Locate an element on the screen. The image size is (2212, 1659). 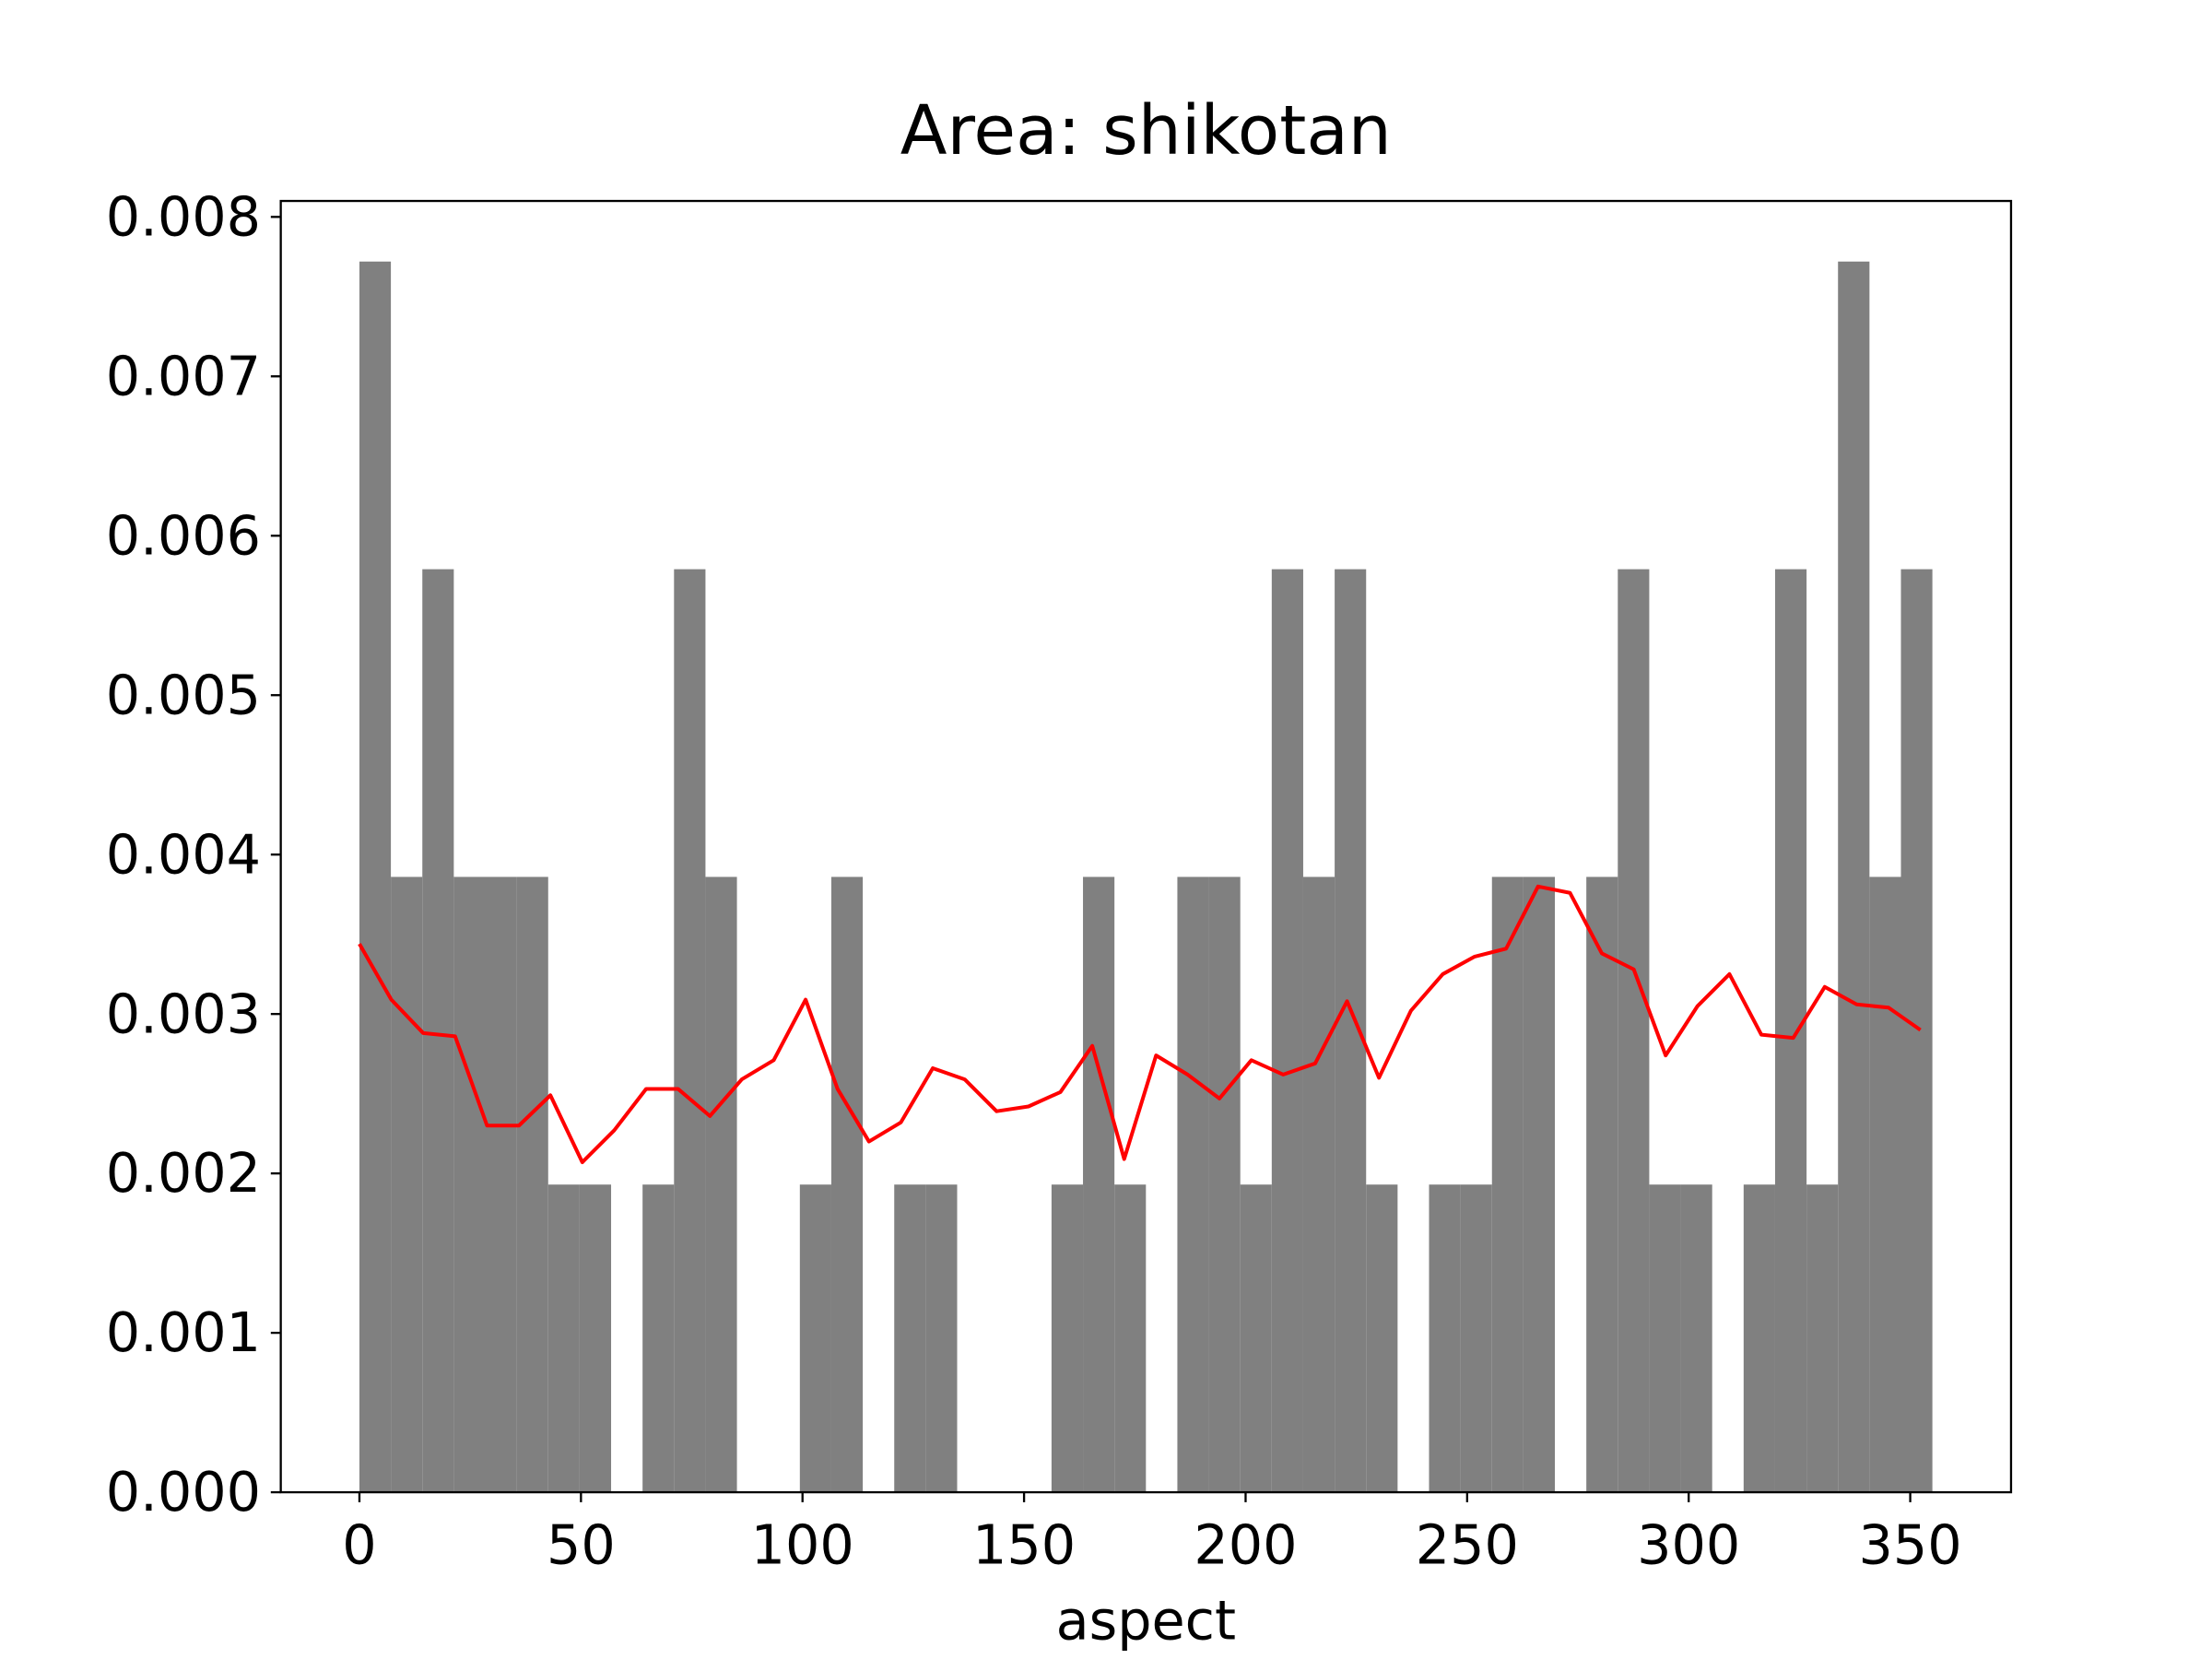
x-axis-label: aspect is located at coordinates (1146, 1620).